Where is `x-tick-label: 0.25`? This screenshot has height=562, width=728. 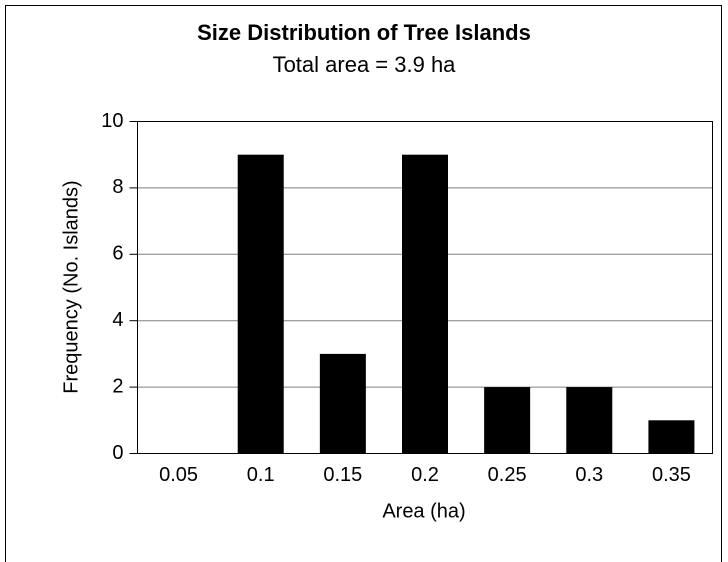
x-tick-label: 0.25 is located at coordinates (507, 475).